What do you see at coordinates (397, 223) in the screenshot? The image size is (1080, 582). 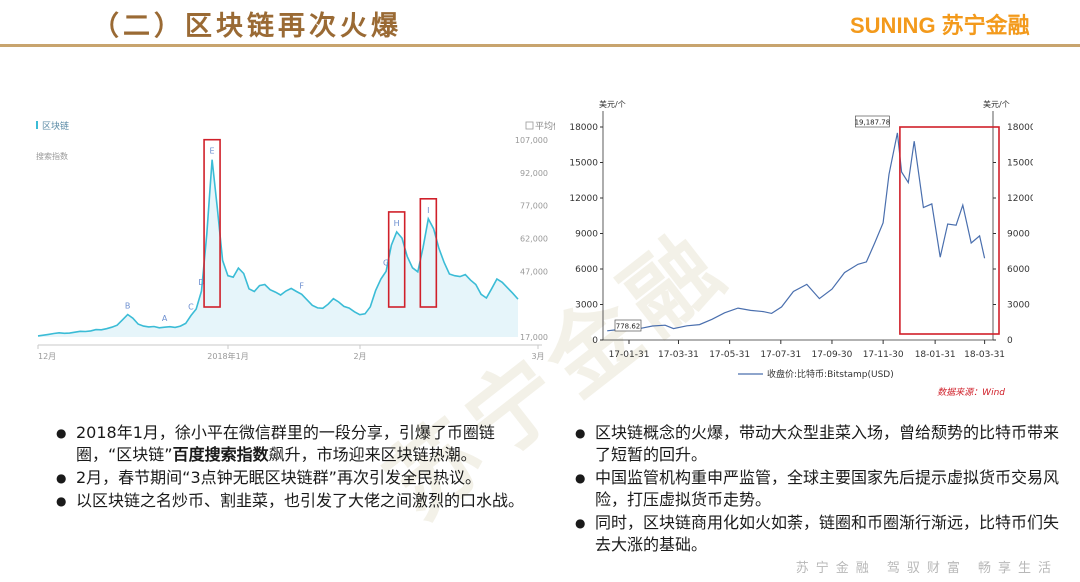 I see `peak-label: H` at bounding box center [397, 223].